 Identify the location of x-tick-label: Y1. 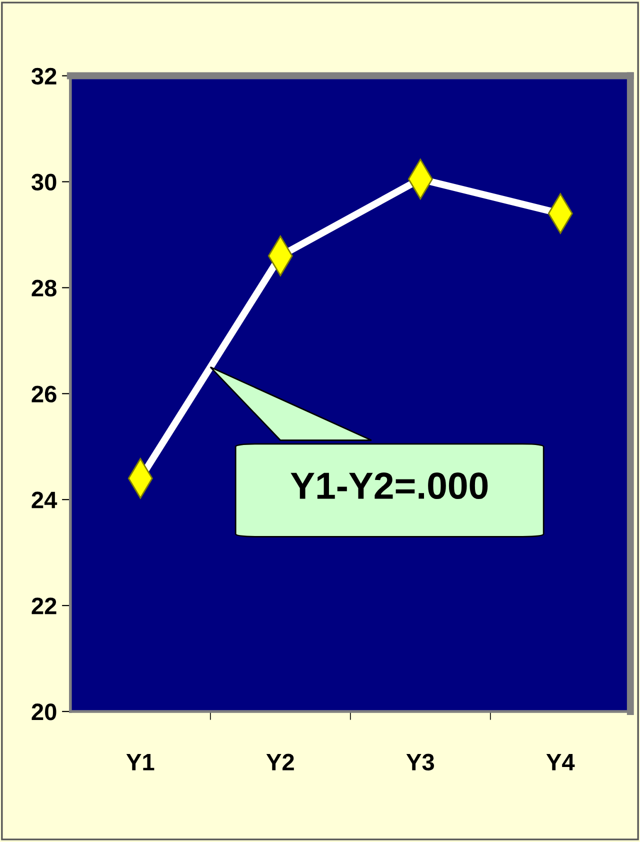
(140, 762).